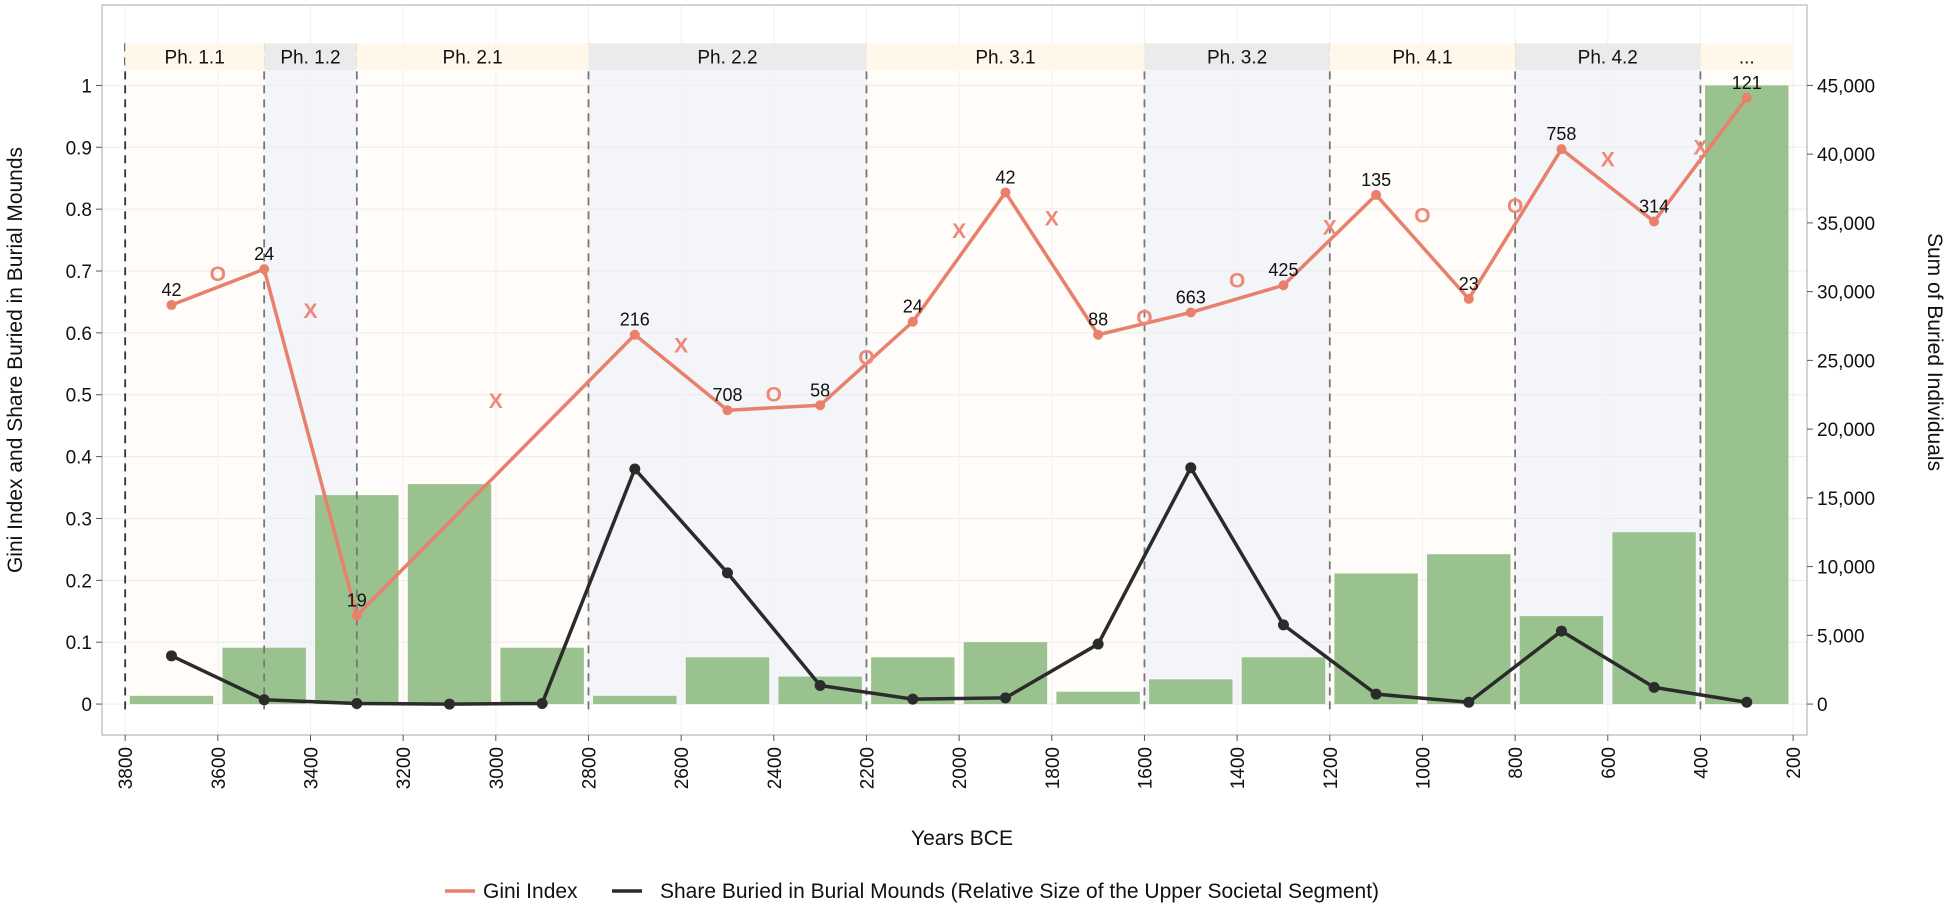 The height and width of the screenshot is (905, 1950). Describe the element at coordinates (1005, 177) in the screenshot. I see `n-label-1900: 42` at that location.